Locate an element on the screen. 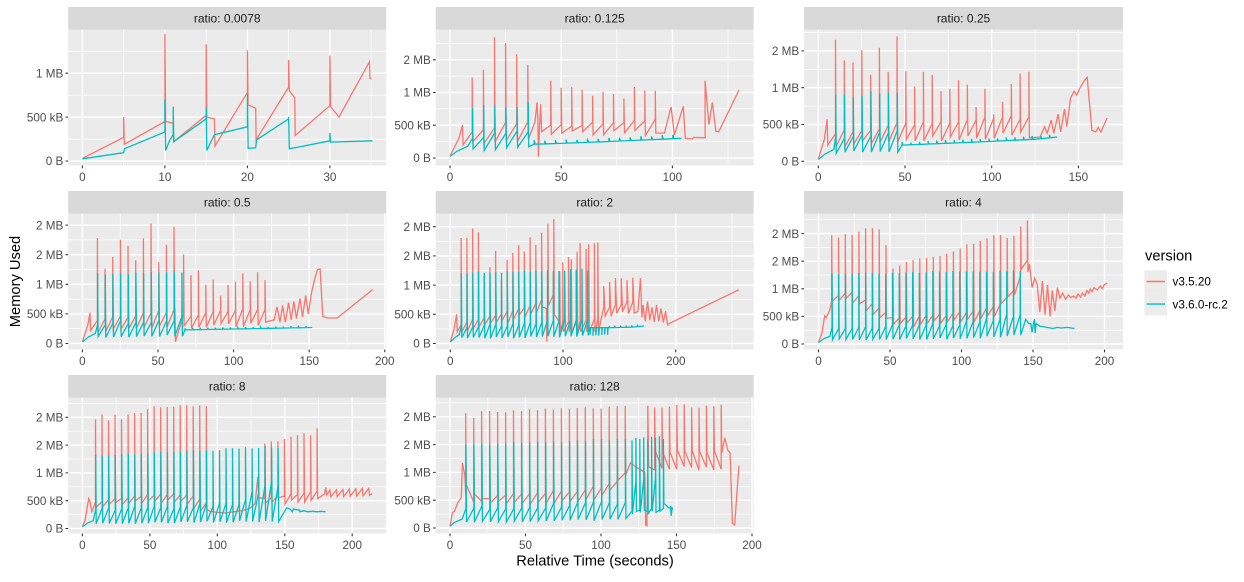  svg-text: ratio: 0.5 is located at coordinates (227, 203).